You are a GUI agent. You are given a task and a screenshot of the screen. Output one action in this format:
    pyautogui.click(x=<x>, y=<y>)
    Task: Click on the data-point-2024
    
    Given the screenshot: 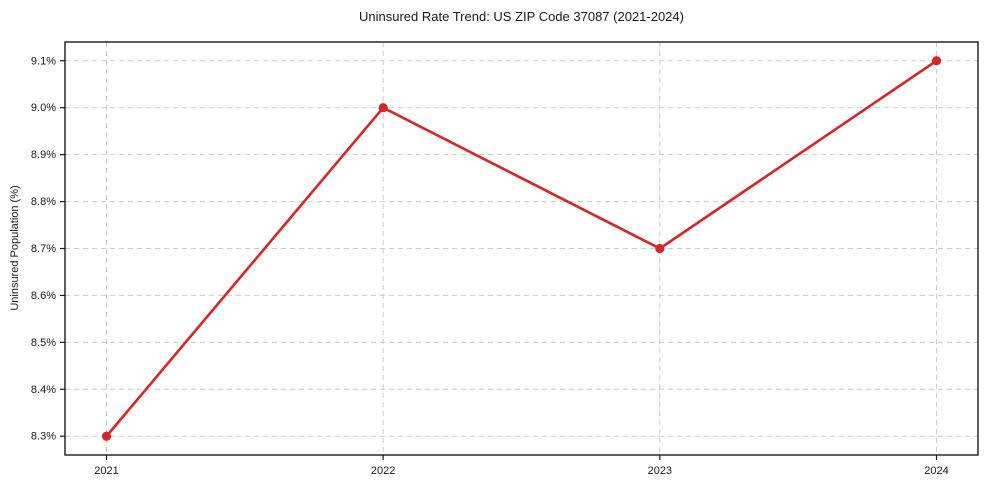 What is the action you would take?
    pyautogui.click(x=936, y=61)
    